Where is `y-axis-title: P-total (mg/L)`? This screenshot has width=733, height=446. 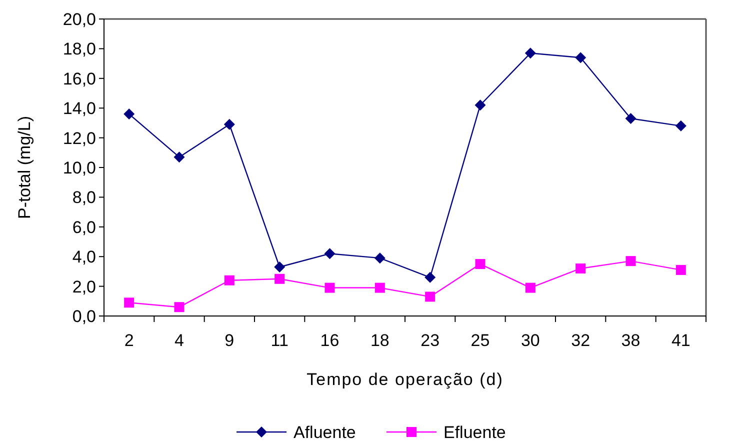
y-axis-title: P-total (mg/L) is located at coordinates (24, 167).